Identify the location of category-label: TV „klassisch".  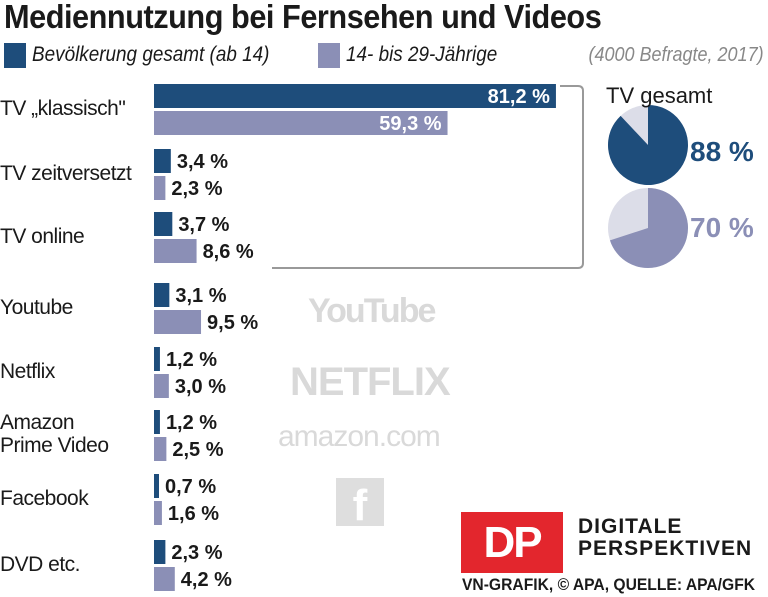
(63, 108).